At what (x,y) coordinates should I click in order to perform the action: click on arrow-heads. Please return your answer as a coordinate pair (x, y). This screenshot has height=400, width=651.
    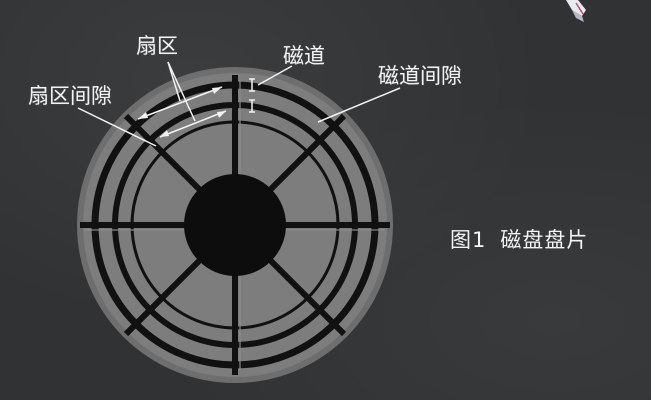
    Looking at the image, I should click on (182, 112).